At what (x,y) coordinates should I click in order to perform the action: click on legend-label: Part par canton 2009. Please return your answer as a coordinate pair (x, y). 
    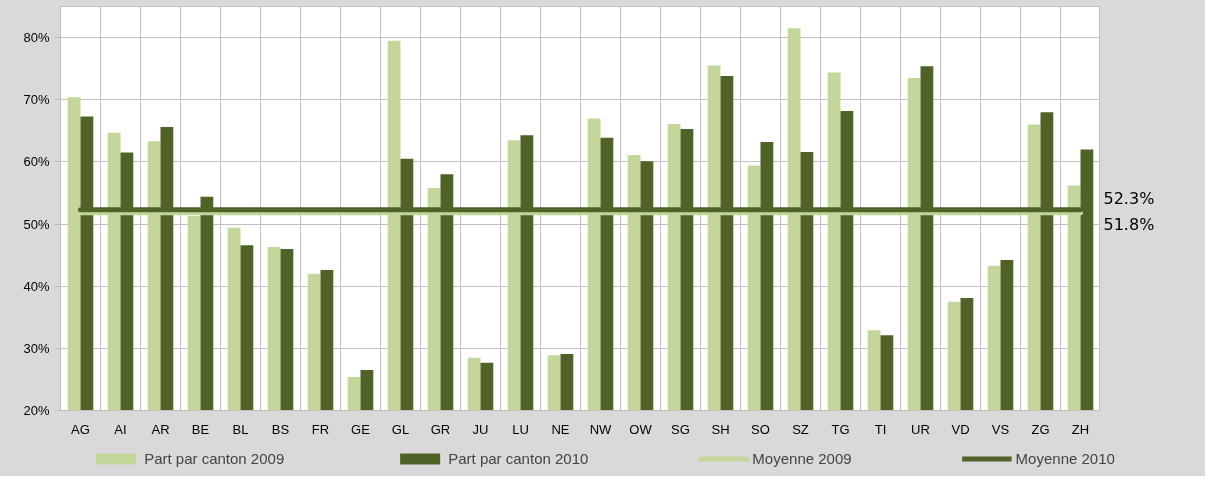
    Looking at the image, I should click on (214, 458).